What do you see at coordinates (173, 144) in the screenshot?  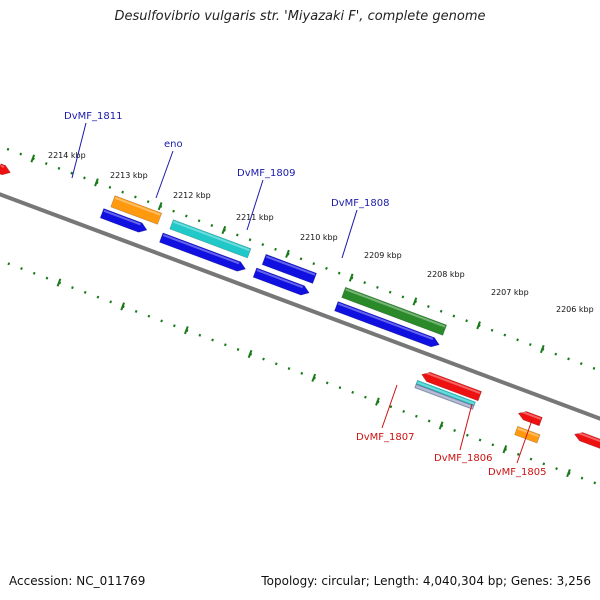 I see `gene-label: eno` at bounding box center [173, 144].